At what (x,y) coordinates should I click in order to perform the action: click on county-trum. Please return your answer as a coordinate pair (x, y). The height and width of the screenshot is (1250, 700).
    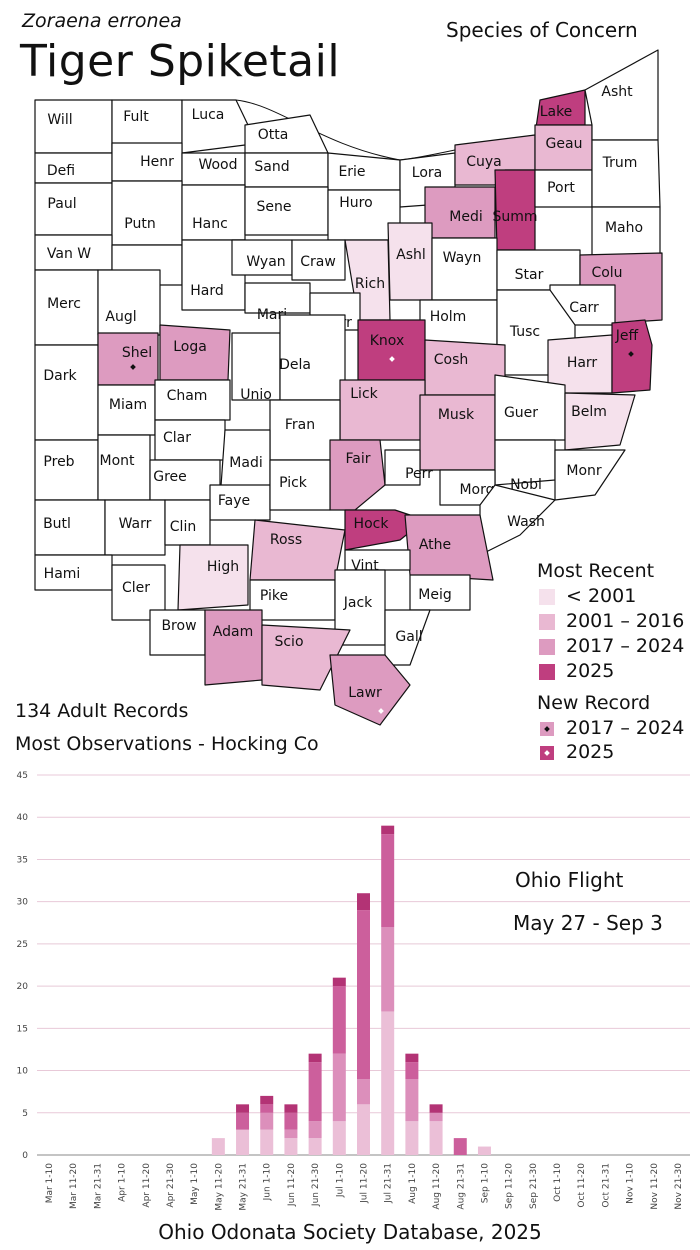
    Looking at the image, I should click on (626, 173).